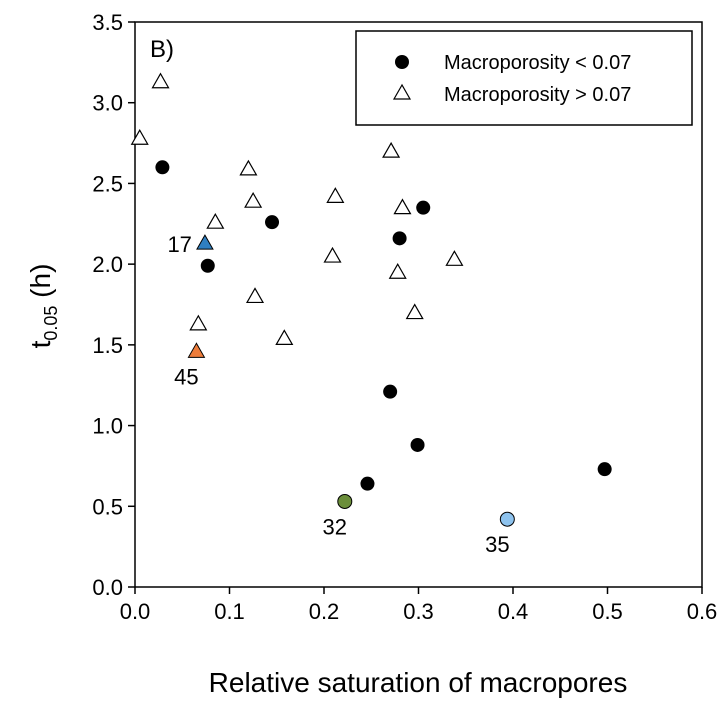 The width and height of the screenshot is (724, 703). What do you see at coordinates (418, 682) in the screenshot?
I see `x-axis-title: Relative saturation of macropores` at bounding box center [418, 682].